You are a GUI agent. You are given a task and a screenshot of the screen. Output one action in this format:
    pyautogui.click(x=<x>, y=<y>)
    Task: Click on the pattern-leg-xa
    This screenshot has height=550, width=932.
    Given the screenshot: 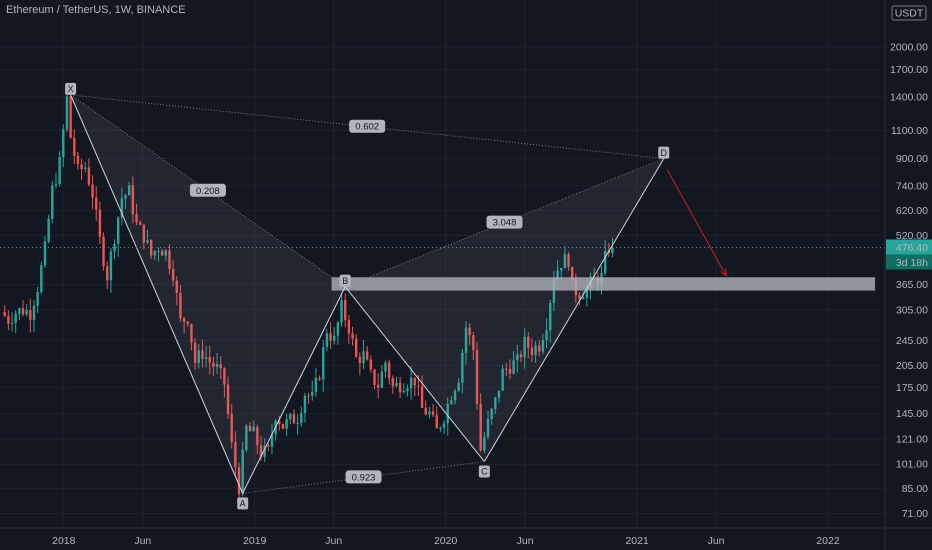 What is the action you would take?
    pyautogui.click(x=157, y=294)
    